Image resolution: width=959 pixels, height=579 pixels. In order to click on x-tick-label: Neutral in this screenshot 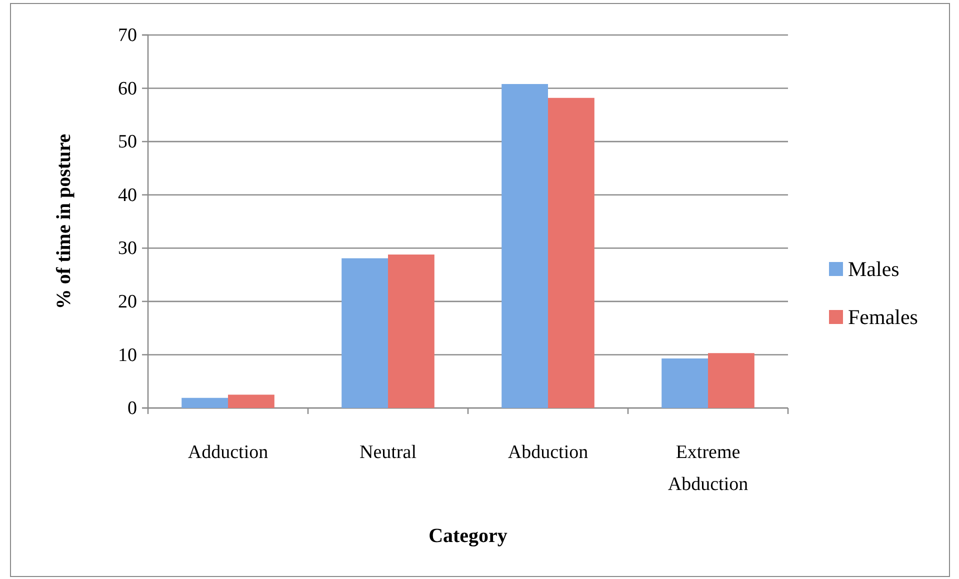, I will do `click(388, 452)`.